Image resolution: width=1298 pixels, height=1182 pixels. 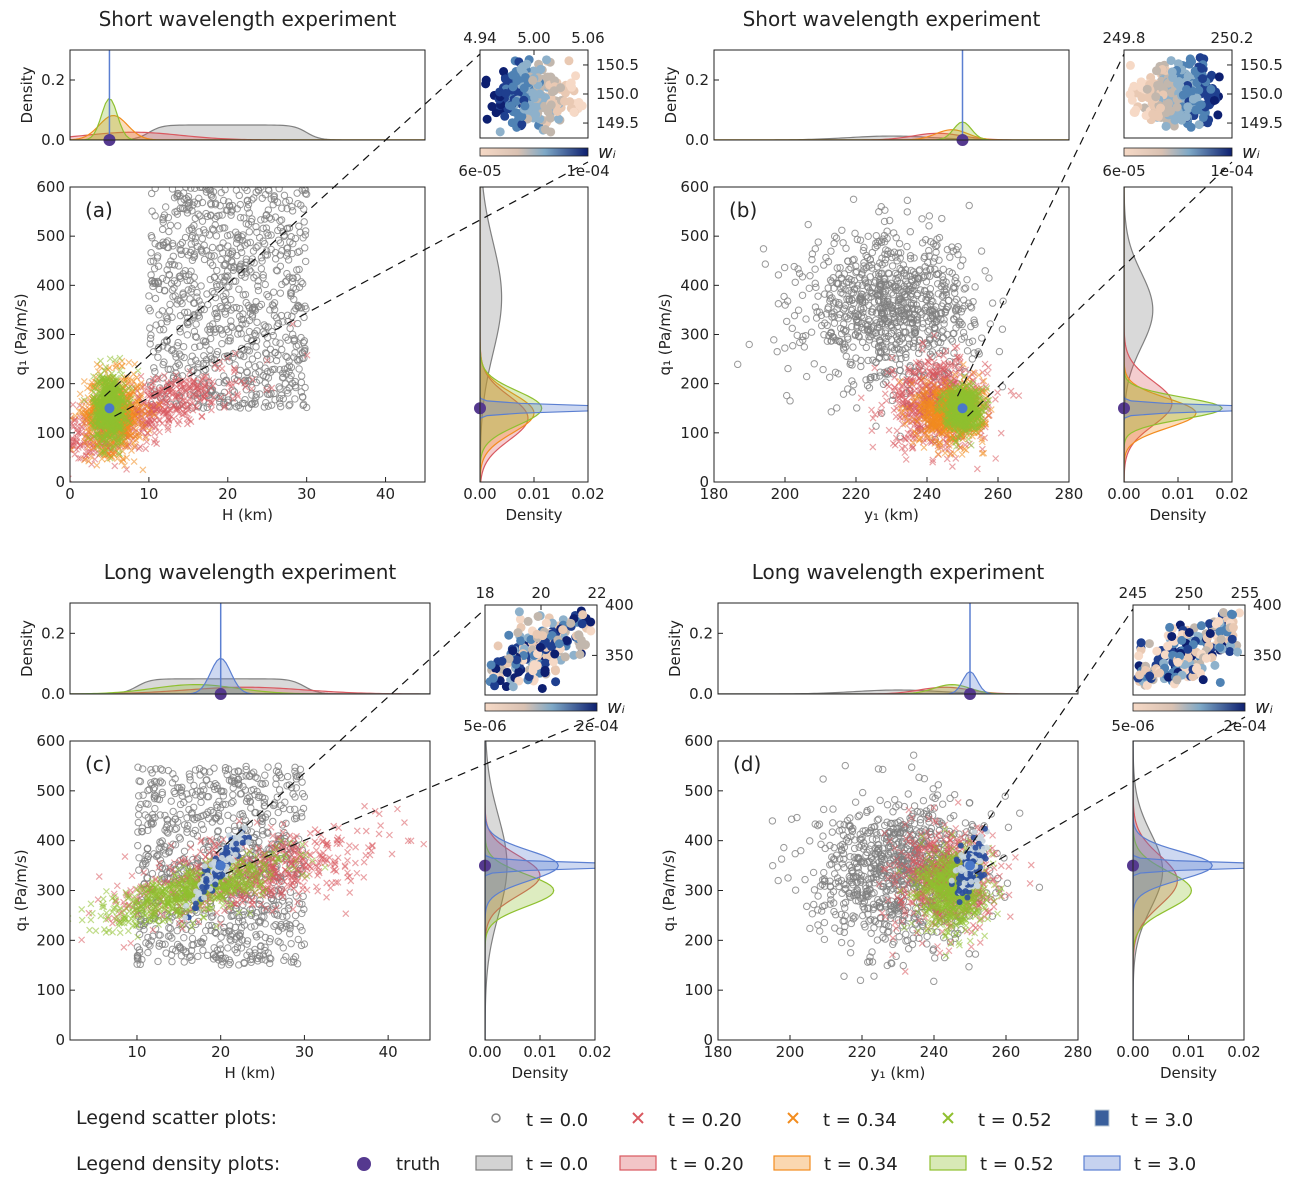 I want to click on colorbar-tick-label: 1e-04, so click(x=587, y=171).